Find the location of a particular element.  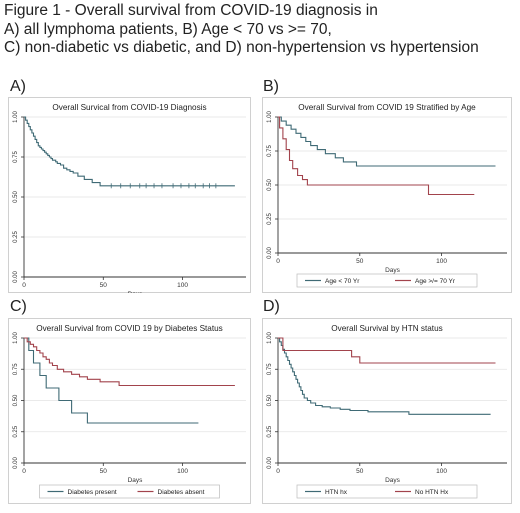

legend-label-2: Diabetes absent is located at coordinates (181, 492).